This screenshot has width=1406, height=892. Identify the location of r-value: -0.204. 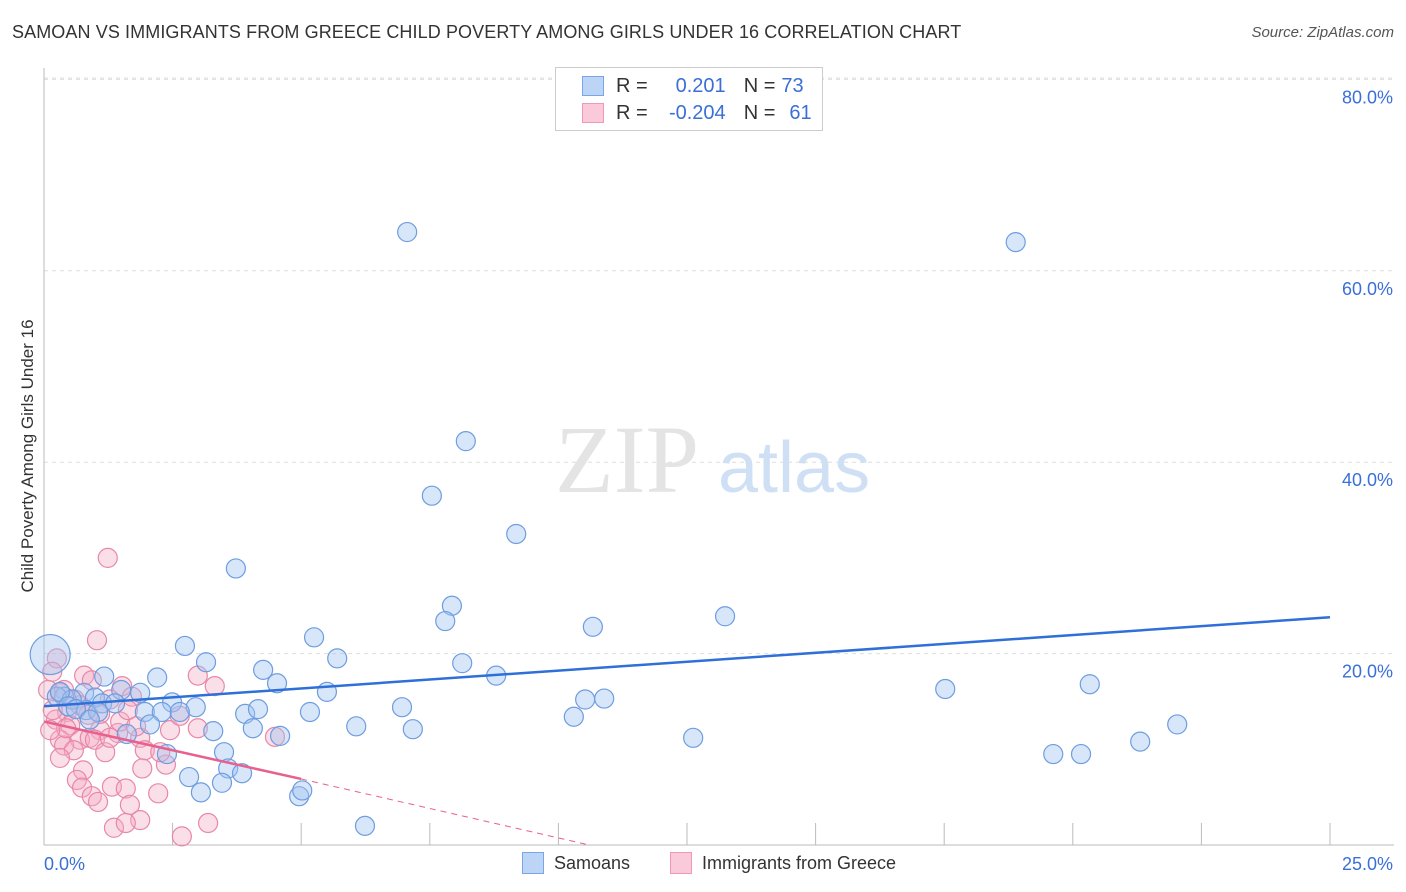
(697, 112).